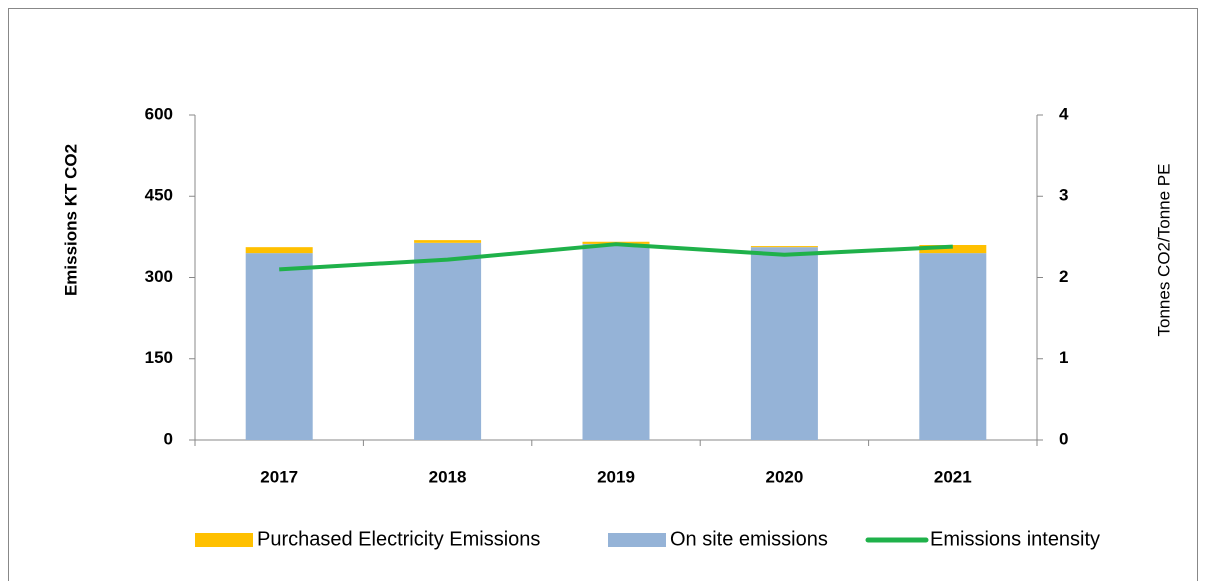  Describe the element at coordinates (616, 476) in the screenshot. I see `x-tick-label: 2019` at that location.